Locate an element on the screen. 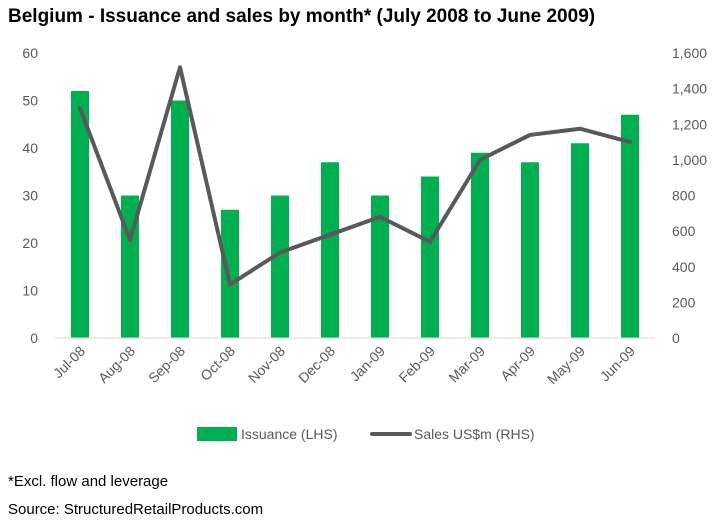 The image size is (725, 523). left-axis: 0 10 20 30 40 50 60 is located at coordinates (30, 195).